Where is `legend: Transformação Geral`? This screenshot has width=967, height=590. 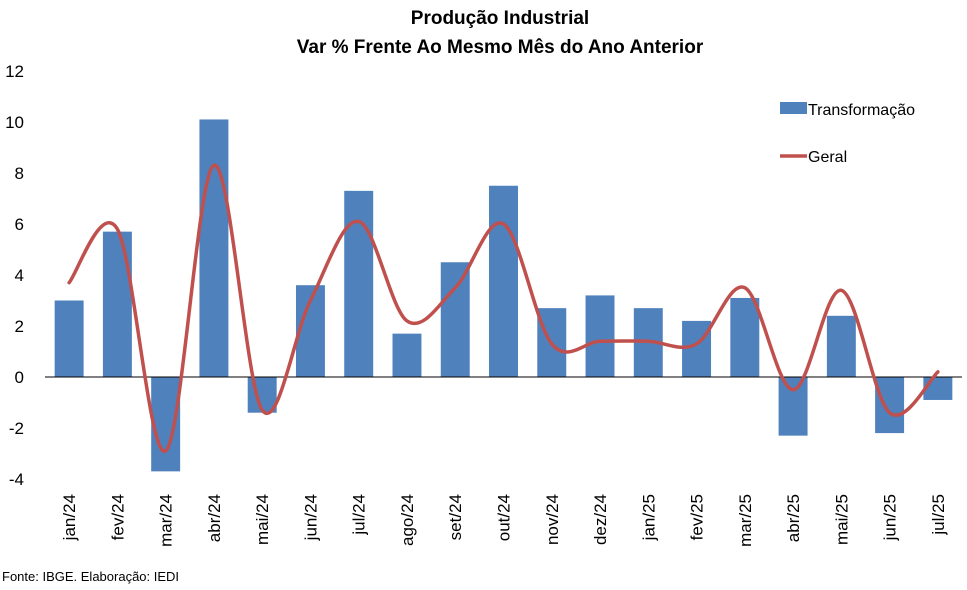 legend: Transformação Geral is located at coordinates (847, 134).